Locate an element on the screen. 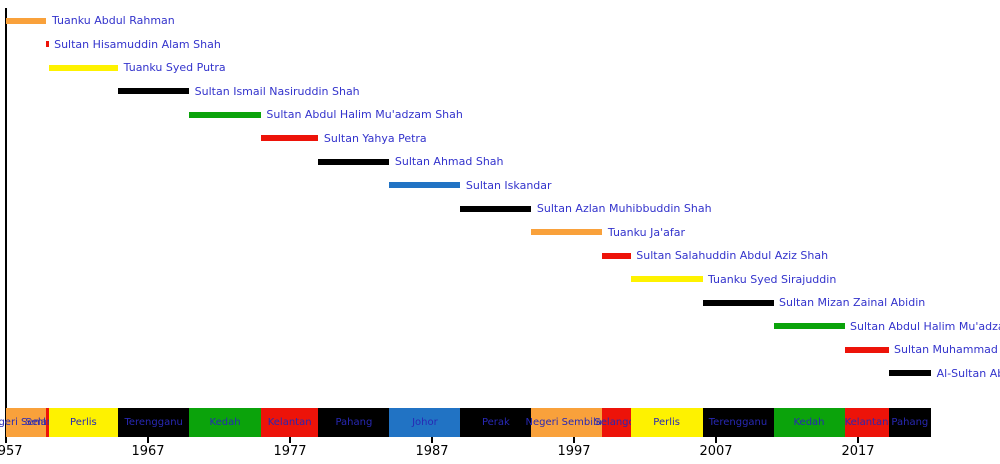 The height and width of the screenshot is (464, 1000). reign-name-label: Sultan Iskandar is located at coordinates (508, 185).